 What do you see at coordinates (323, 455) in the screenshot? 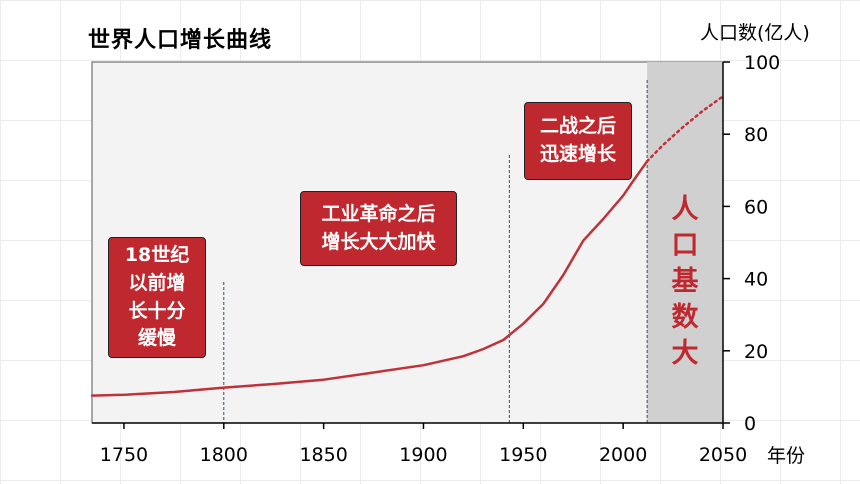
I see `x-tick-label-1850: 1850` at bounding box center [323, 455].